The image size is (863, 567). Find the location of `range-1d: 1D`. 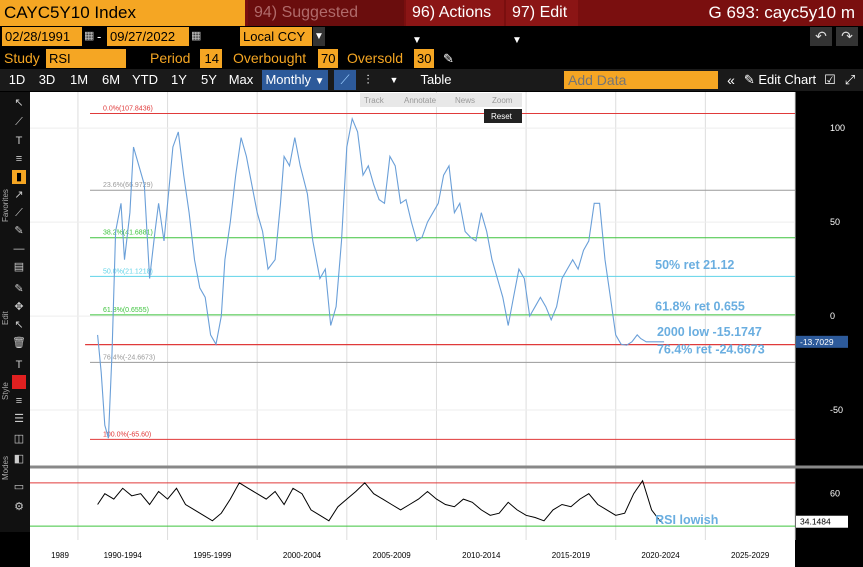

range-1d: 1D is located at coordinates (17, 79).